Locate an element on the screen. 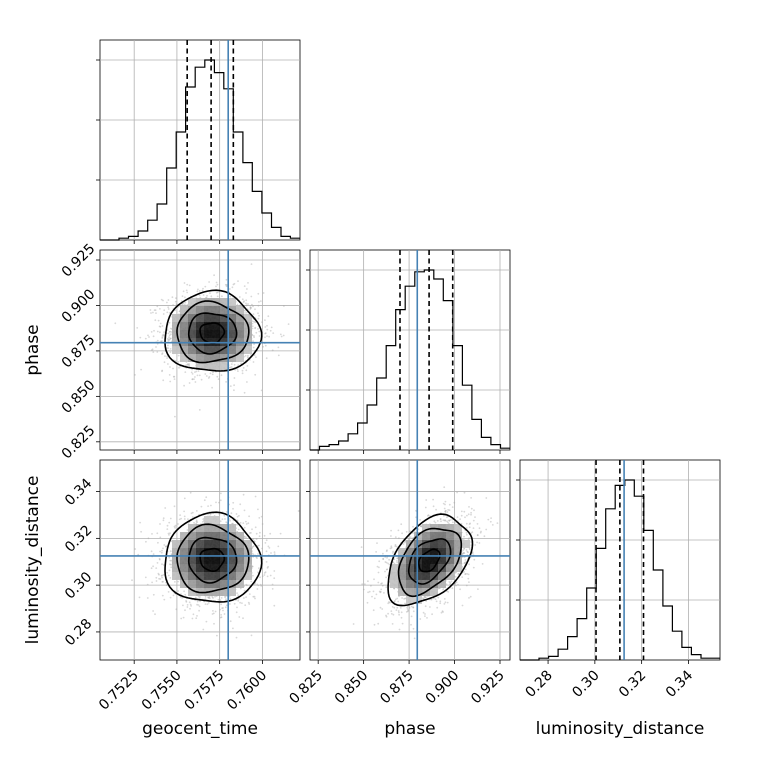  hist-phase-frame is located at coordinates (410, 350).